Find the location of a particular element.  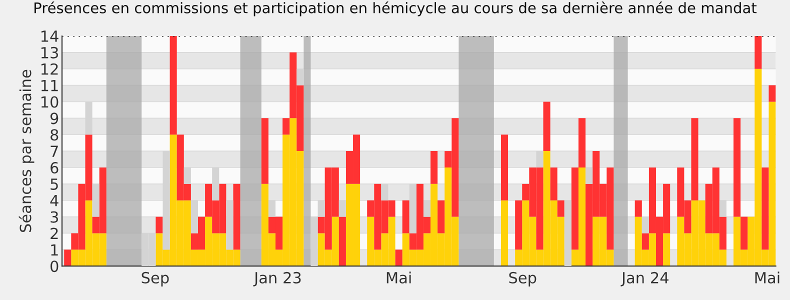

y-tick-label: 7 is located at coordinates (54, 151).